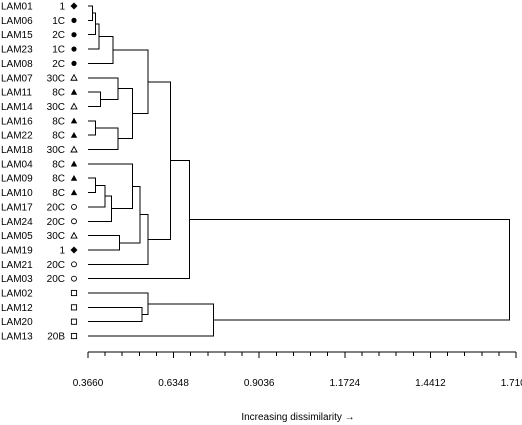 The image size is (522, 425). Describe the element at coordinates (17, 21) in the screenshot. I see `leaf-label: LAM06` at that location.